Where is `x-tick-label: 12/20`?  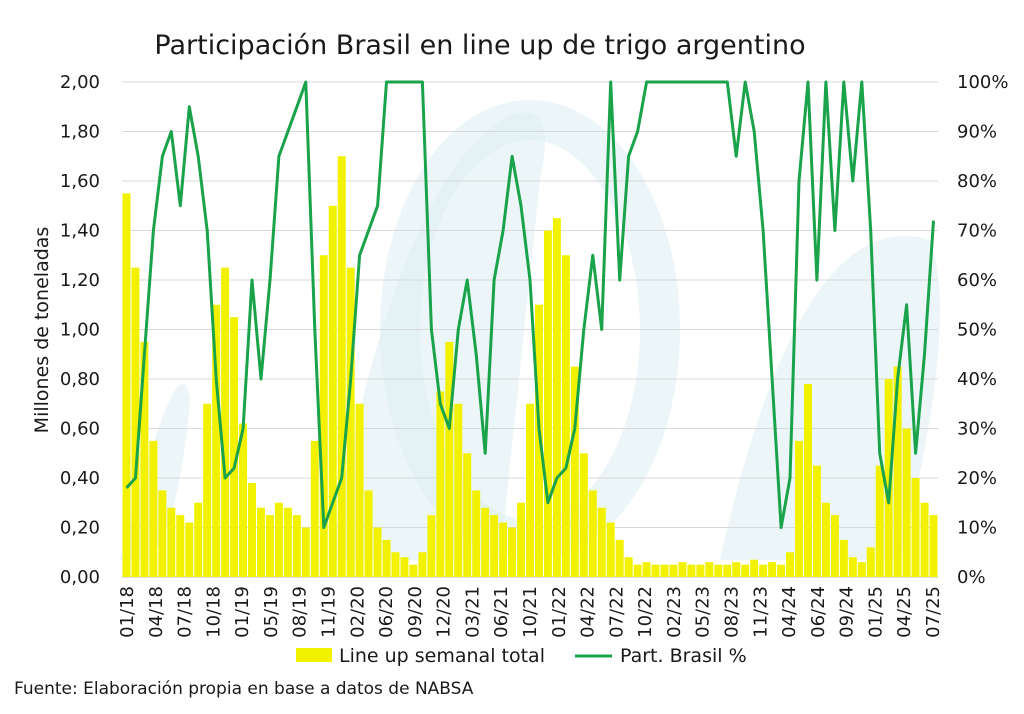
x-tick-label: 12/20 is located at coordinates (444, 612).